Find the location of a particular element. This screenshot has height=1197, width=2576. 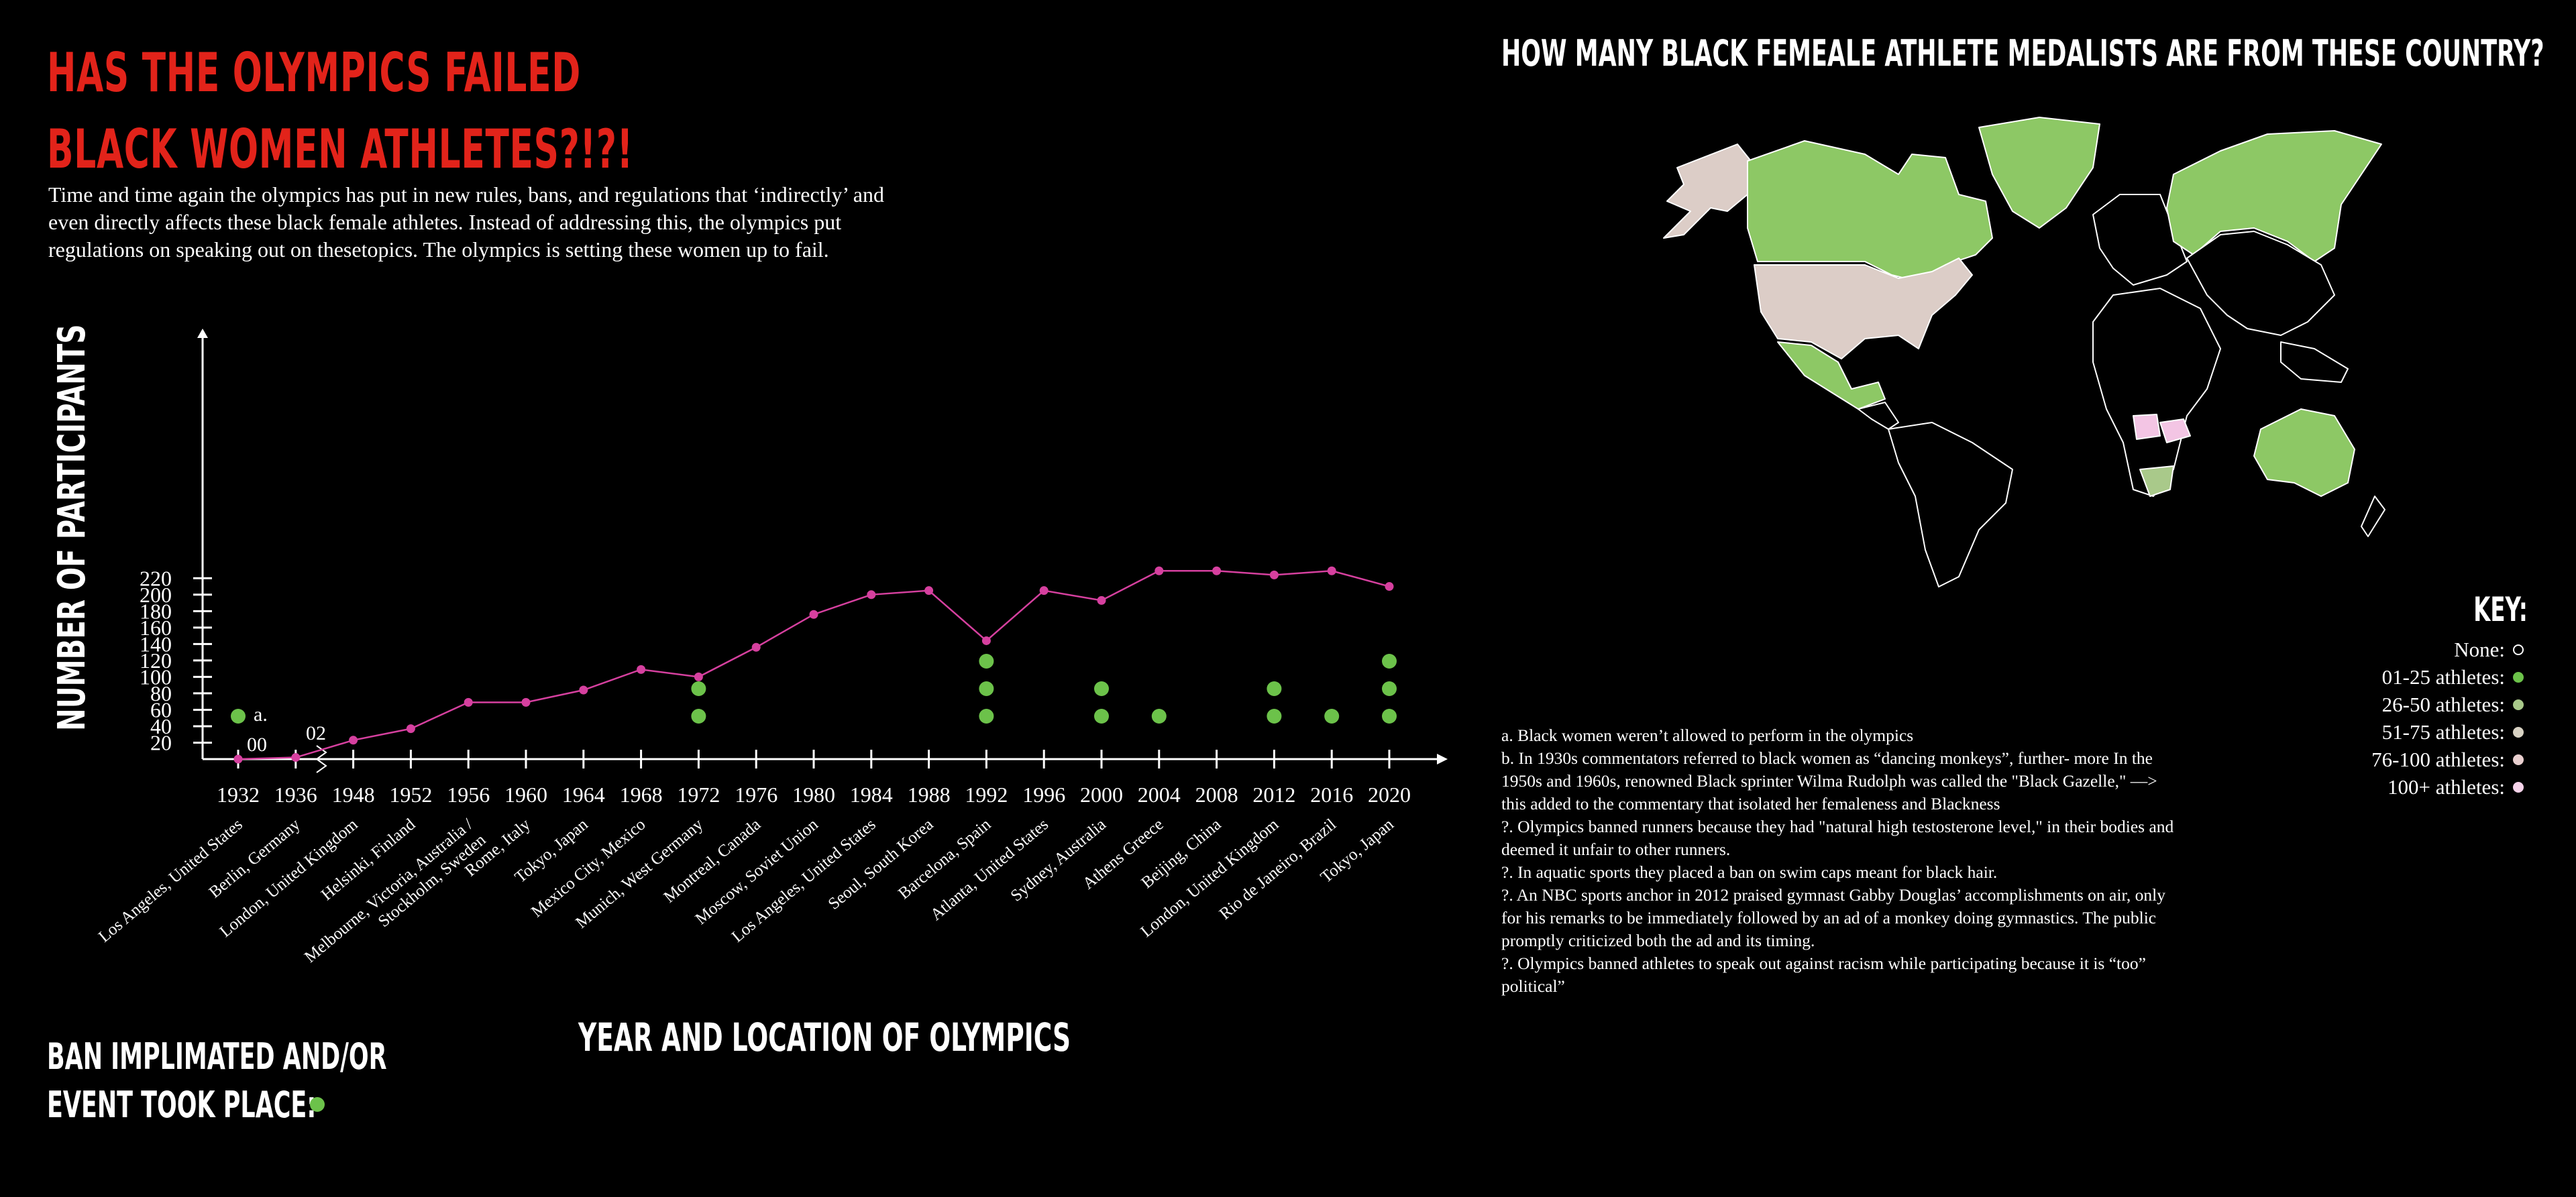

x-tick-year: 1980 is located at coordinates (813, 795).